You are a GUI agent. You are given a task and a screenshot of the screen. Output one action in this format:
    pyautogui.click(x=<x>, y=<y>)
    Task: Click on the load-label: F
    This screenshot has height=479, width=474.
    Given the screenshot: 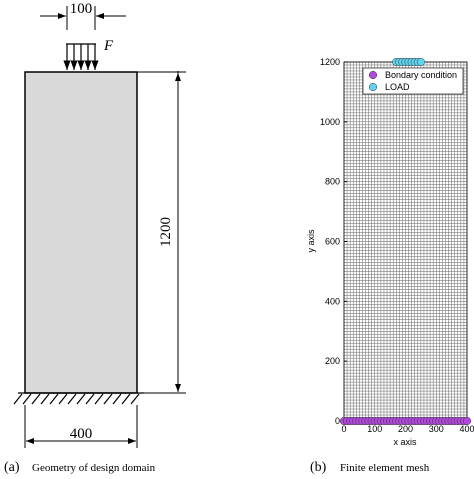 What is the action you would take?
    pyautogui.click(x=108, y=46)
    